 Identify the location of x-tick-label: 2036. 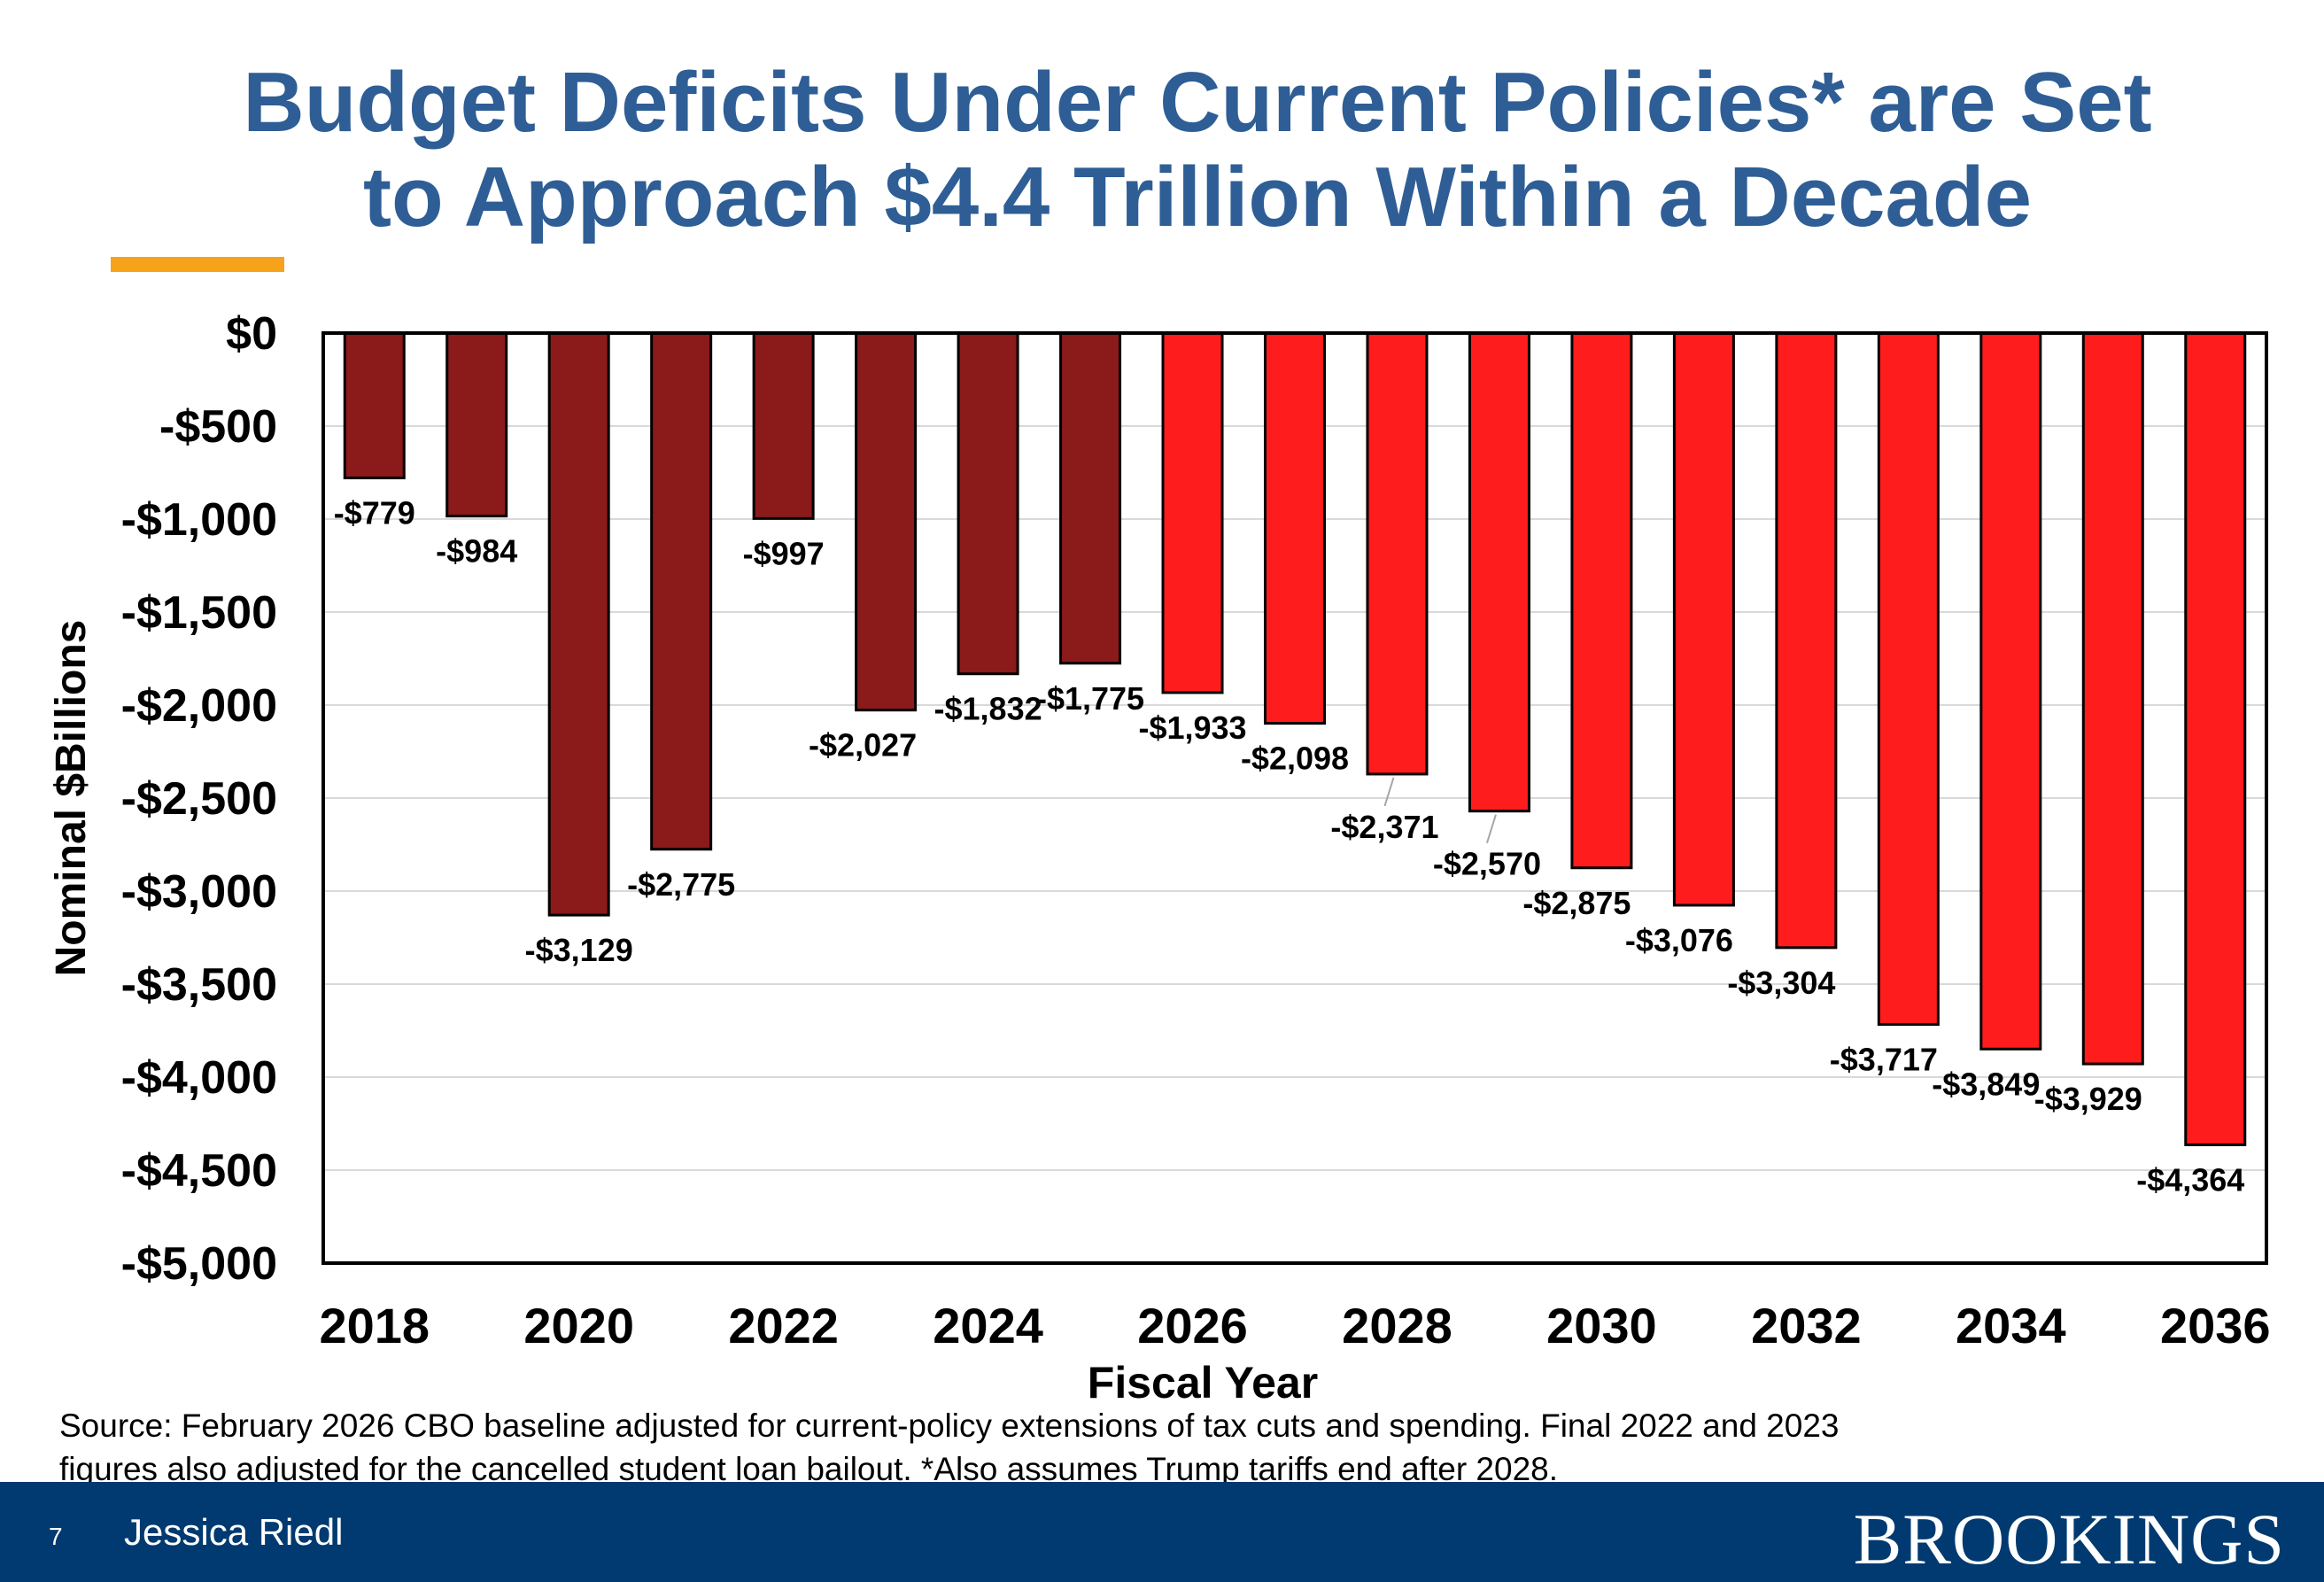
(2215, 1325).